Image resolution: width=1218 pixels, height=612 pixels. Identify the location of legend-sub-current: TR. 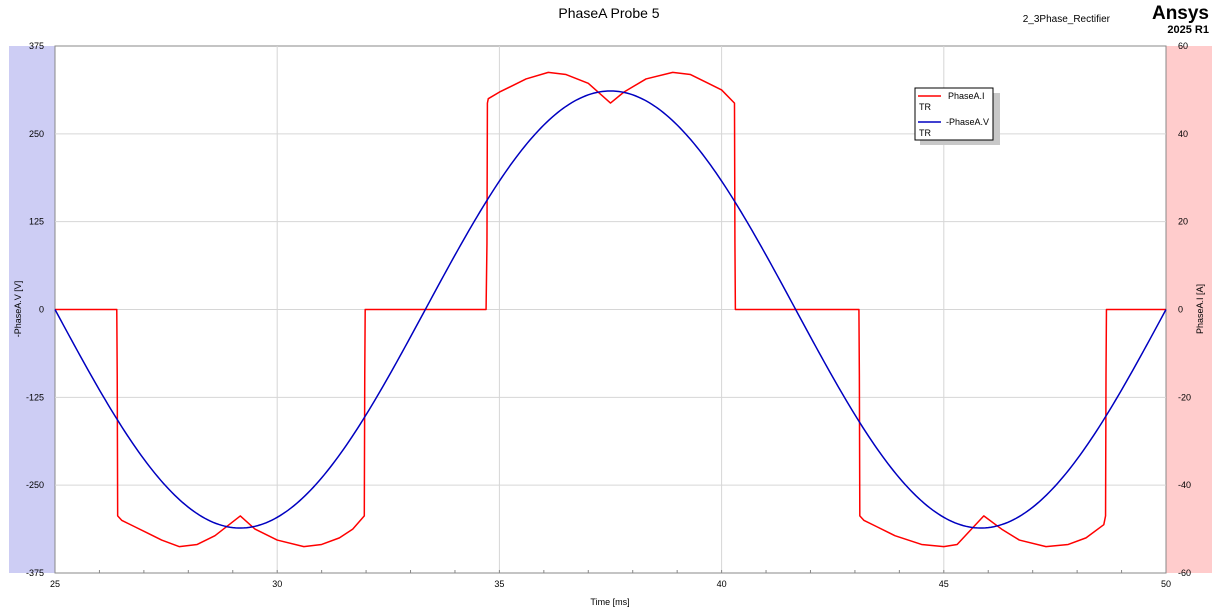
(925, 107).